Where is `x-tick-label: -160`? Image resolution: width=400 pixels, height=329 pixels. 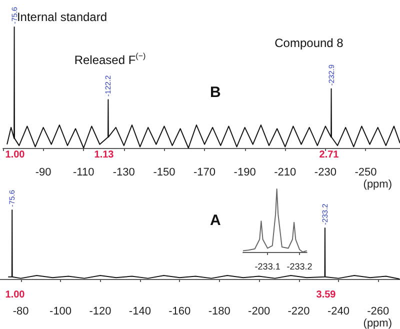 x-tick-label: -160 is located at coordinates (179, 312).